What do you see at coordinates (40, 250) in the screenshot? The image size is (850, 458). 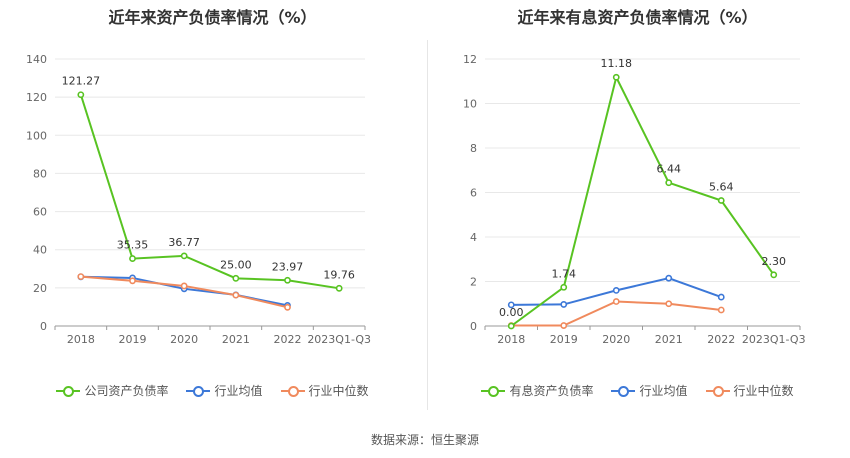 I see `y-tick-label: 40` at bounding box center [40, 250].